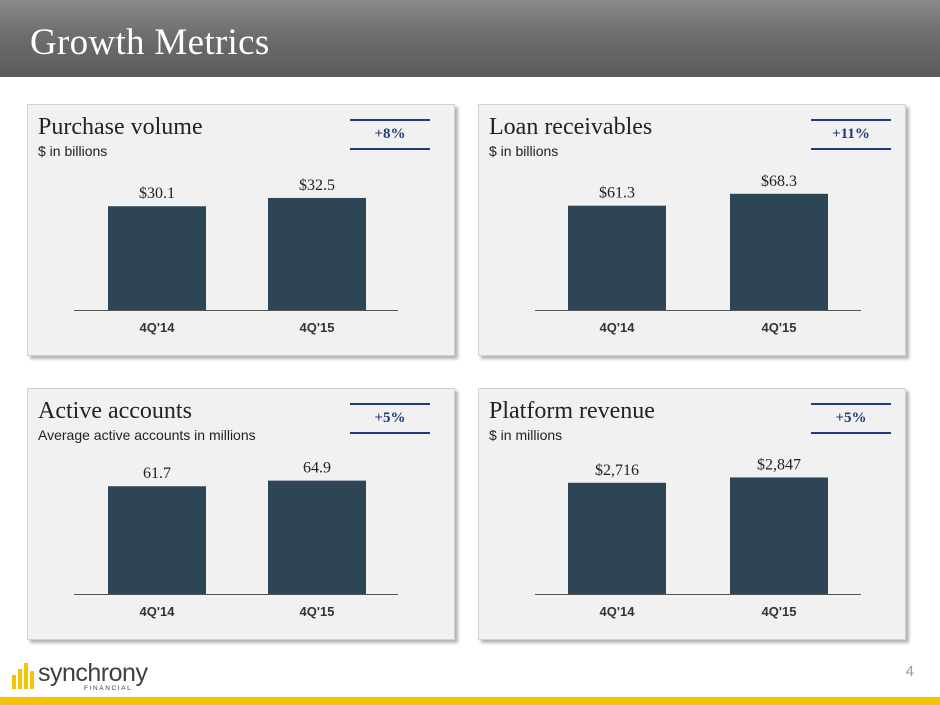  Describe the element at coordinates (236, 539) in the screenshot. I see `bar-chart: 61.7 4Q'14 64.9 4Q'15` at that location.